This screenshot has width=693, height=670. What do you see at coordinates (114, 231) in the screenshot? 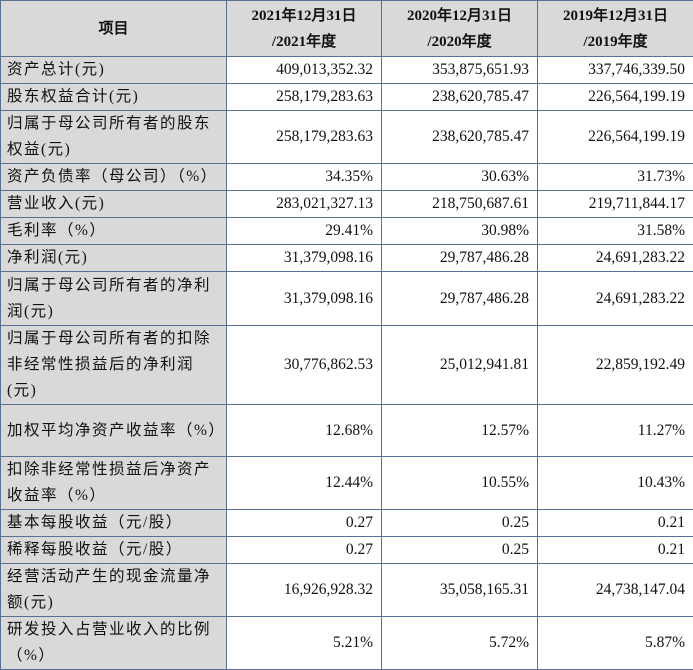
I see `row-label: 毛利率（%）` at bounding box center [114, 231].